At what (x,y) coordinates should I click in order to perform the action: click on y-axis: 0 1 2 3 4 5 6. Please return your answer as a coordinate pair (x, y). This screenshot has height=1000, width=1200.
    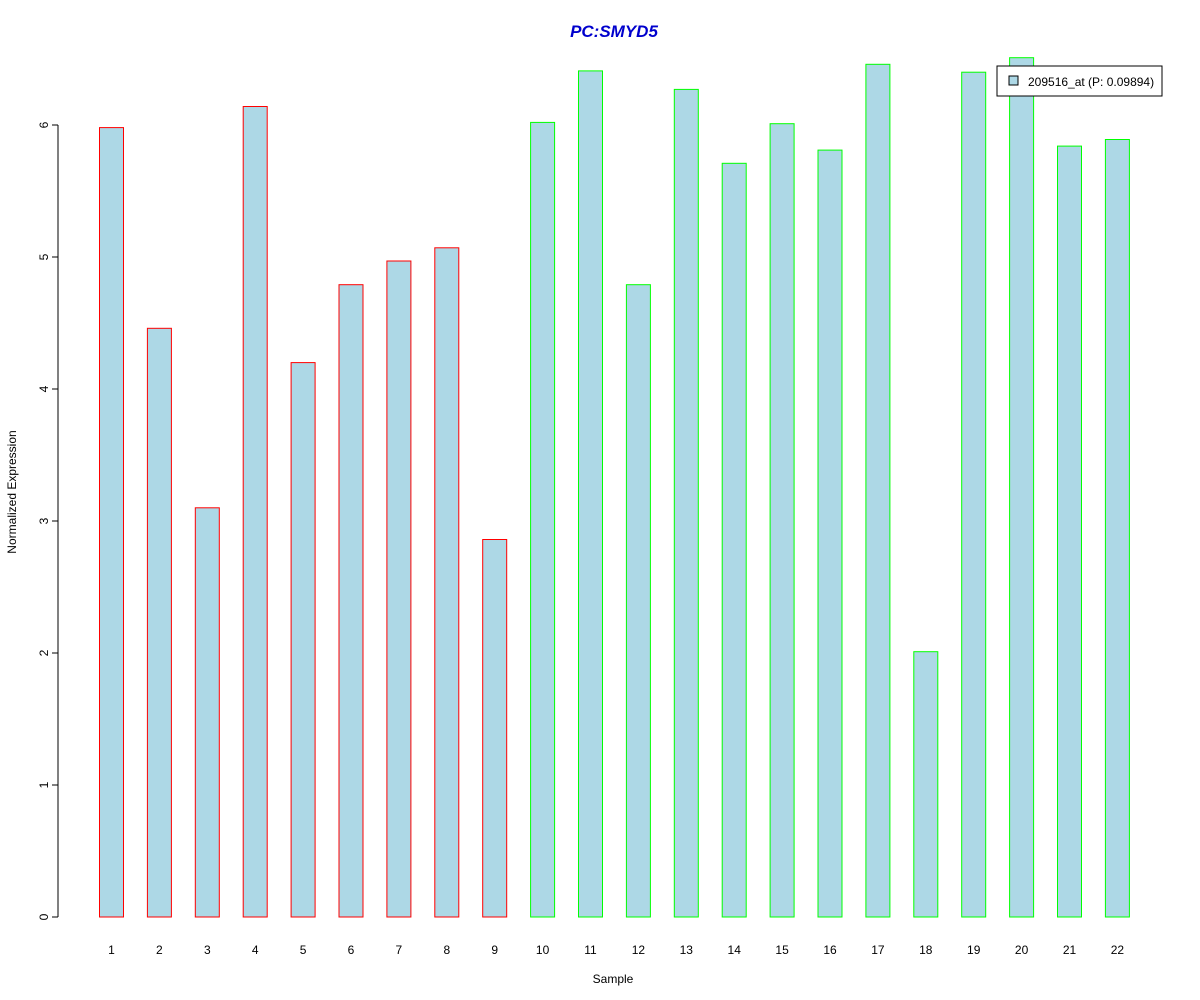
    Looking at the image, I should click on (48, 520).